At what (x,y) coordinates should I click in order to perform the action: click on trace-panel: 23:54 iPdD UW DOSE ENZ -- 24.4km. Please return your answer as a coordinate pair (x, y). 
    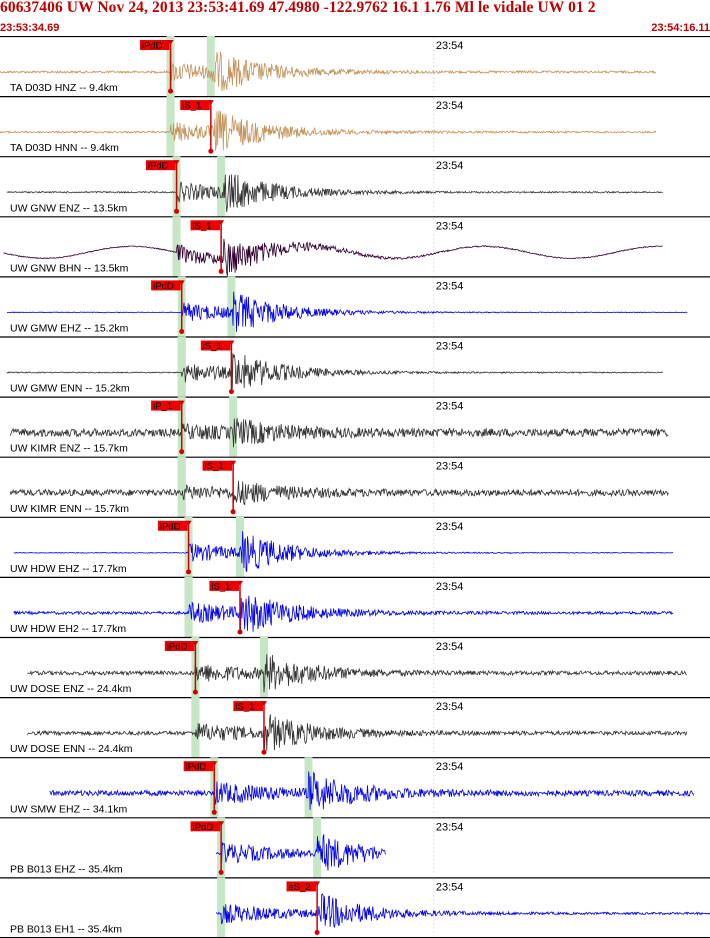
    Looking at the image, I should click on (355, 667).